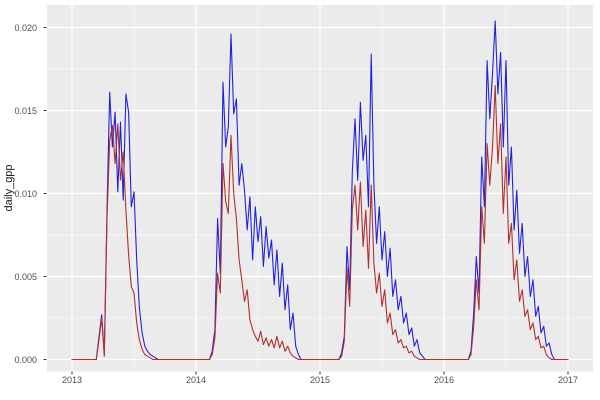 Image resolution: width=600 pixels, height=400 pixels. Describe the element at coordinates (320, 380) in the screenshot. I see `x-tick-label: 2015` at that location.